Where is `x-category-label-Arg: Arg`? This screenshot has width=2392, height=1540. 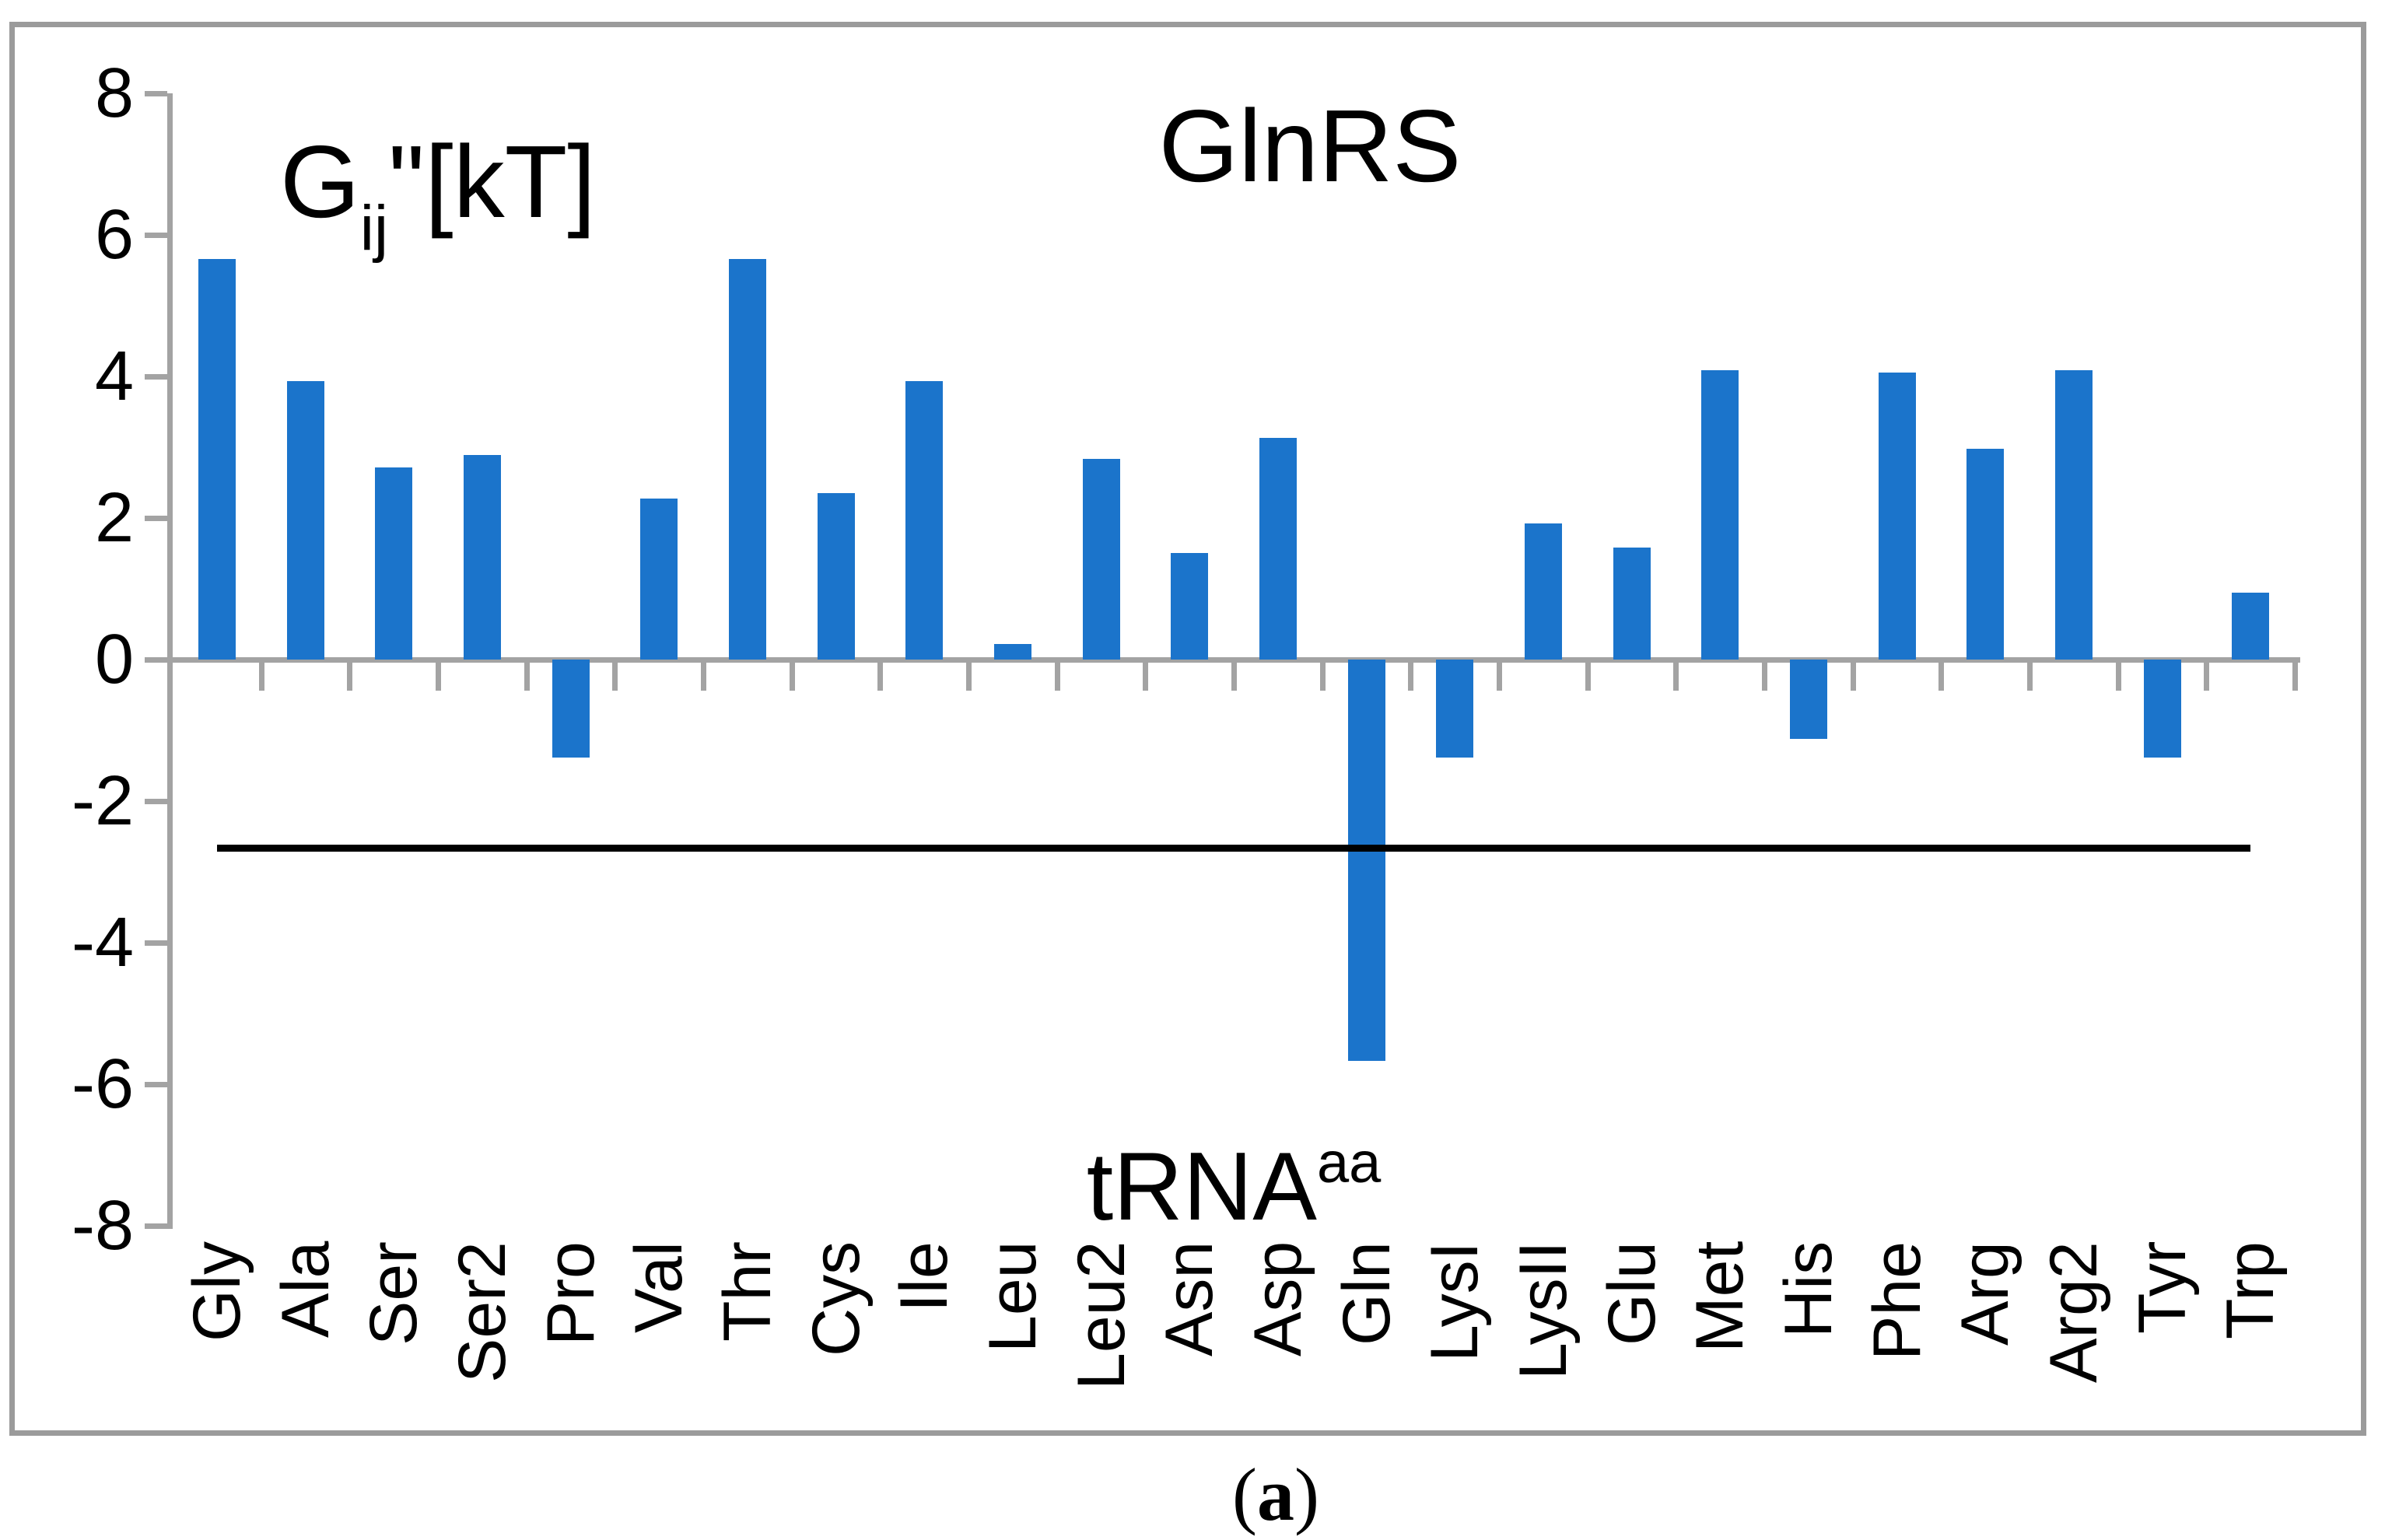
x-category-label-Arg: Arg is located at coordinates (1985, 1293).